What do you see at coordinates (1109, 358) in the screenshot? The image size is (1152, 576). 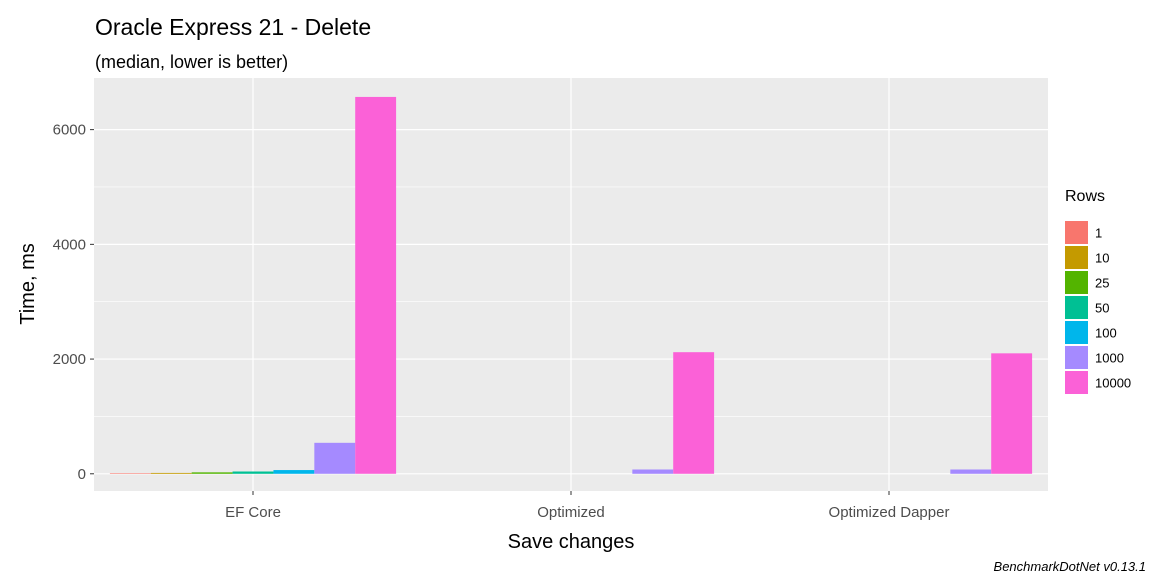 I see `legend-label-1000: 1000` at bounding box center [1109, 358].